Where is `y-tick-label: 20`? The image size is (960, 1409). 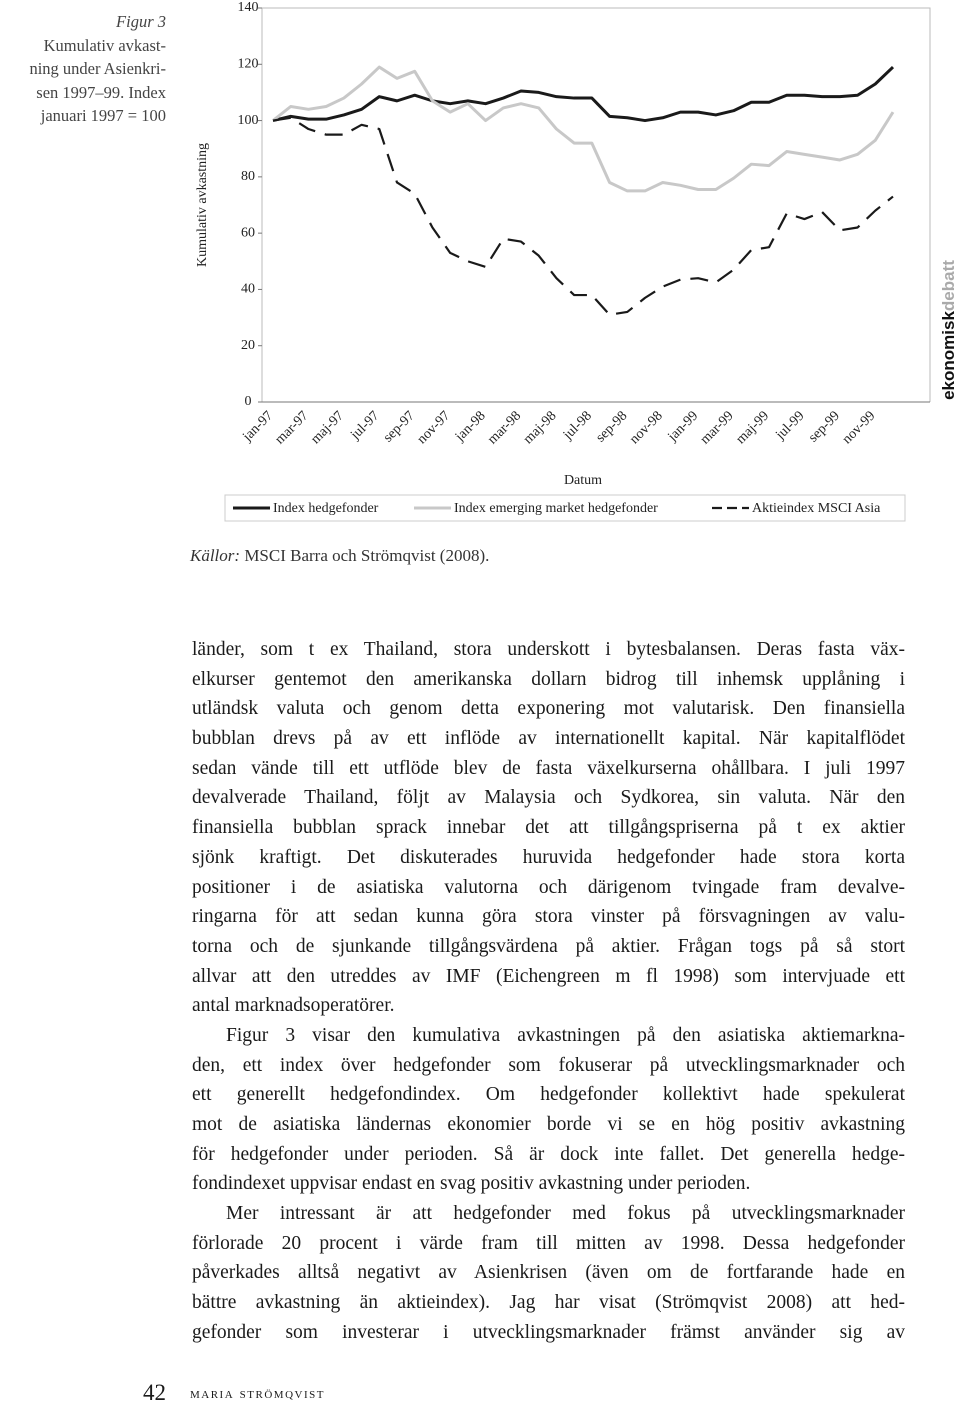 y-tick-label: 20 is located at coordinates (248, 345).